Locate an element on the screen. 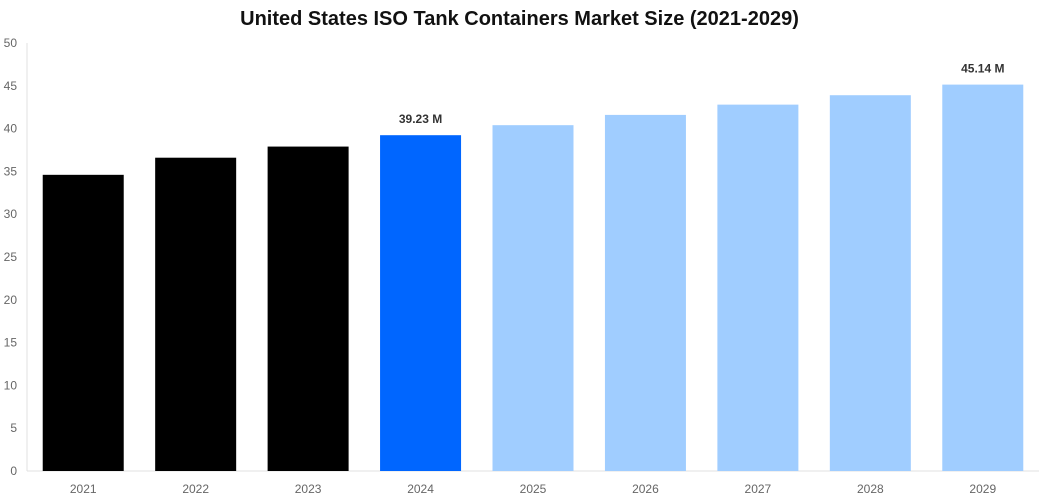  bar-2028 is located at coordinates (870, 283).